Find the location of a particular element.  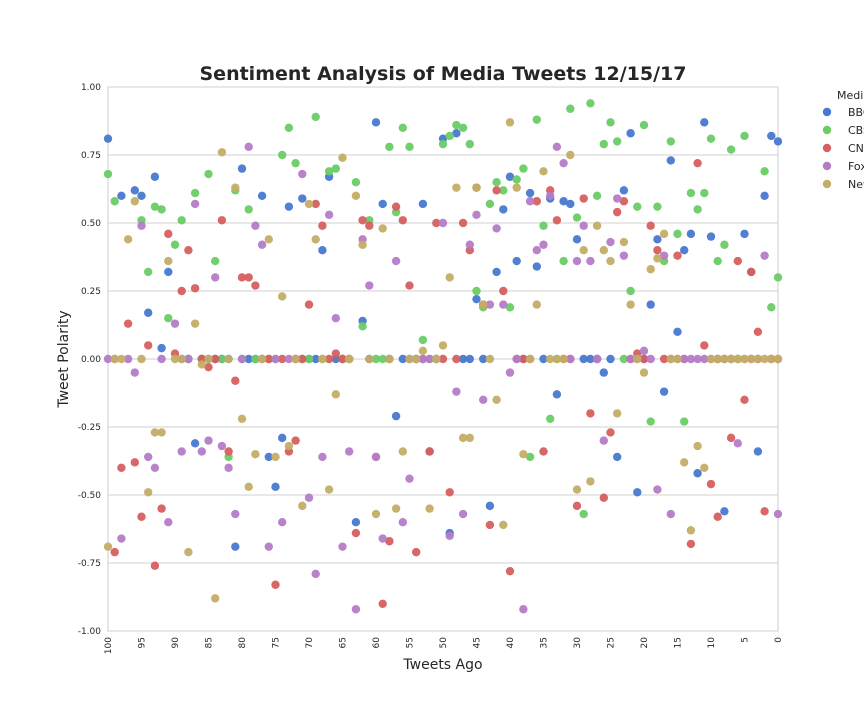

legend-marker is located at coordinates (827, 184).